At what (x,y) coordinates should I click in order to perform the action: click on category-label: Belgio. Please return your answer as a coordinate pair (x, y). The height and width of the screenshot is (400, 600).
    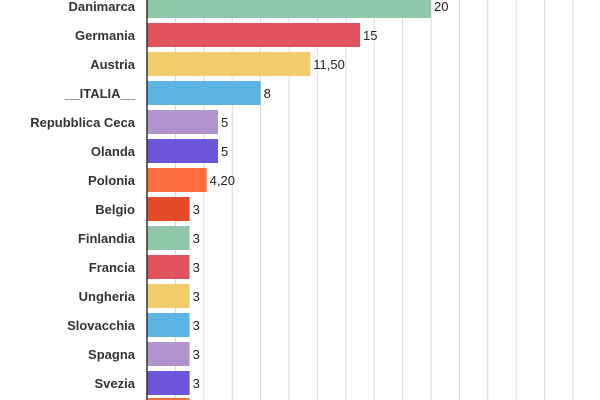
    Looking at the image, I should click on (115, 209).